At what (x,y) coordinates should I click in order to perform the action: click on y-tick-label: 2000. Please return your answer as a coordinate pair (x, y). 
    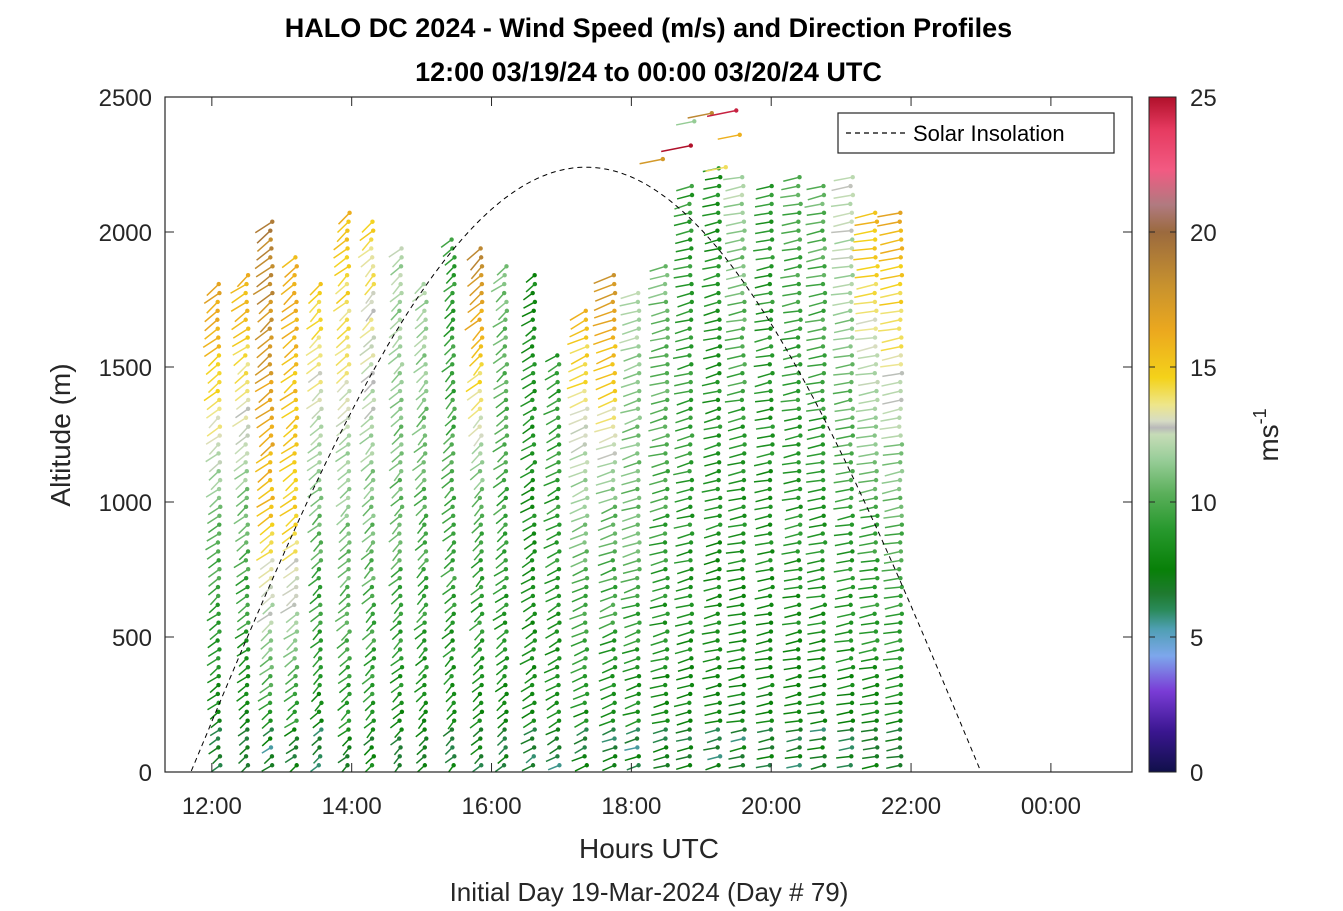
    Looking at the image, I should click on (125, 233).